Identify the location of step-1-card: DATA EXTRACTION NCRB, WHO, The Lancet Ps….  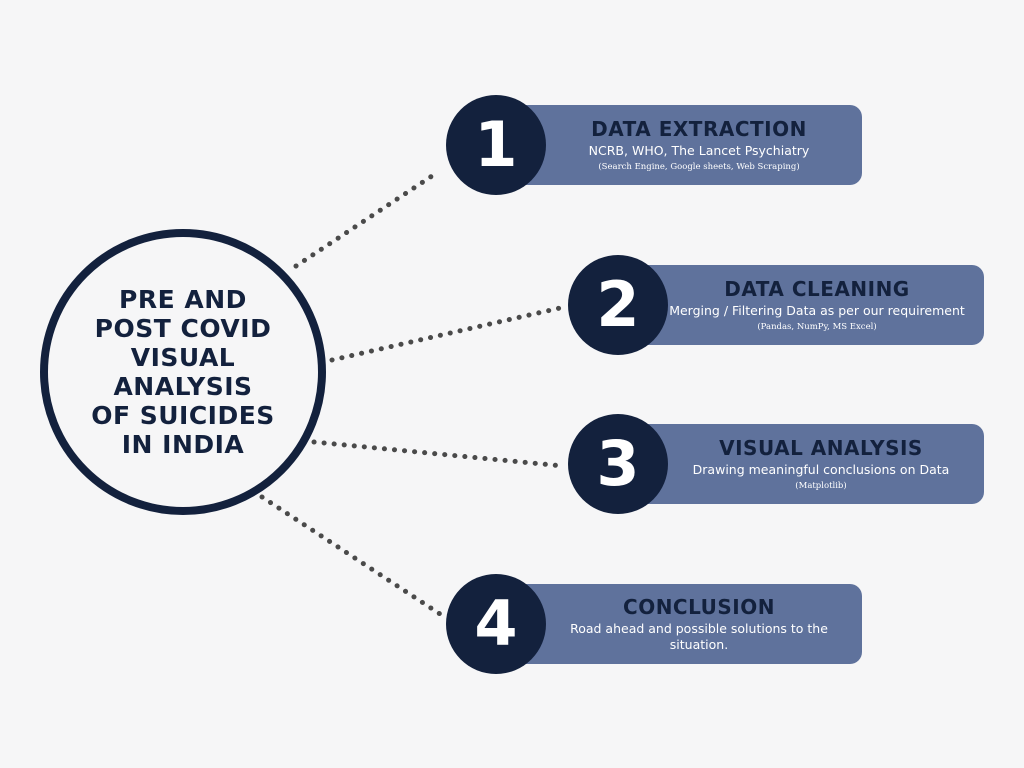
(681, 145).